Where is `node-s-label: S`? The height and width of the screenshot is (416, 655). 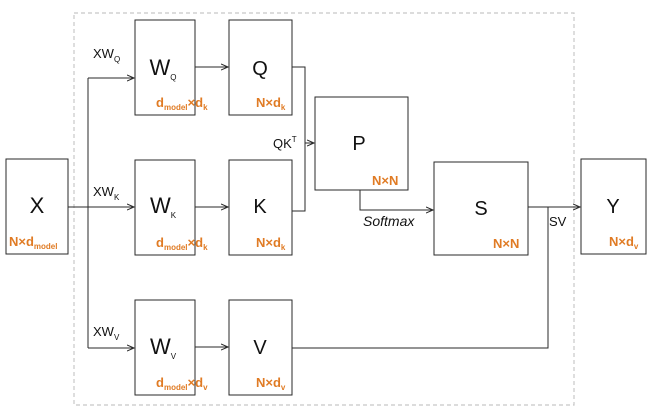 node-s-label: S is located at coordinates (480, 209).